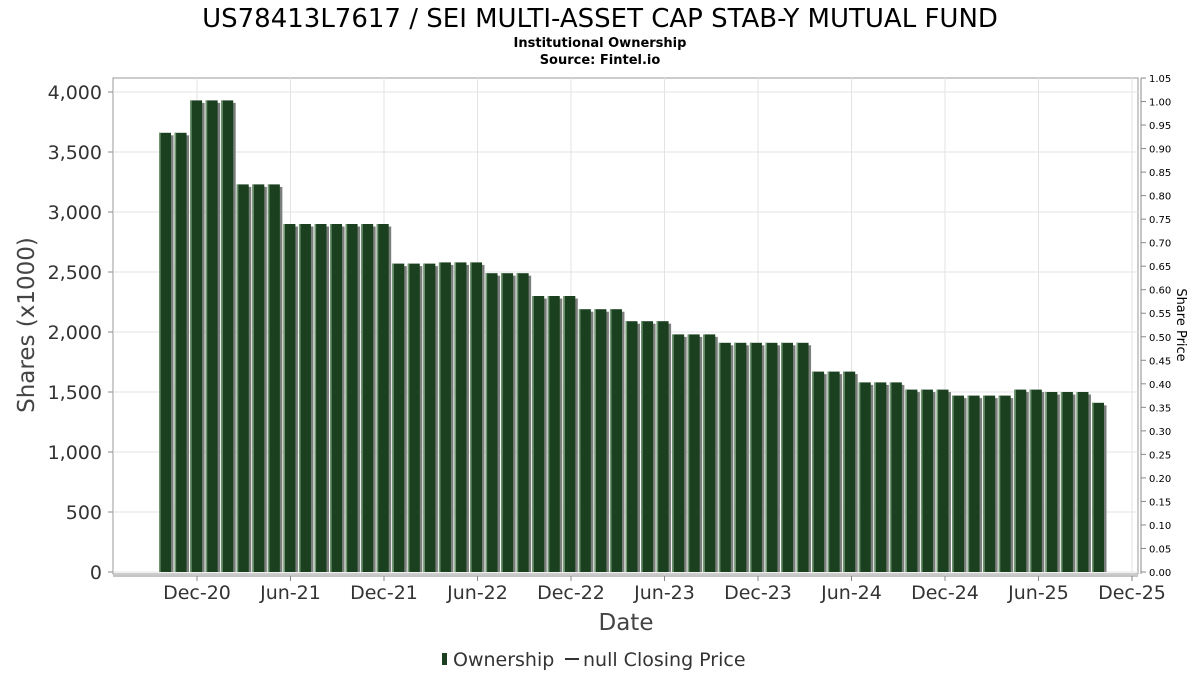  I want to click on x-tick-label: Jun-25, so click(1038, 593).